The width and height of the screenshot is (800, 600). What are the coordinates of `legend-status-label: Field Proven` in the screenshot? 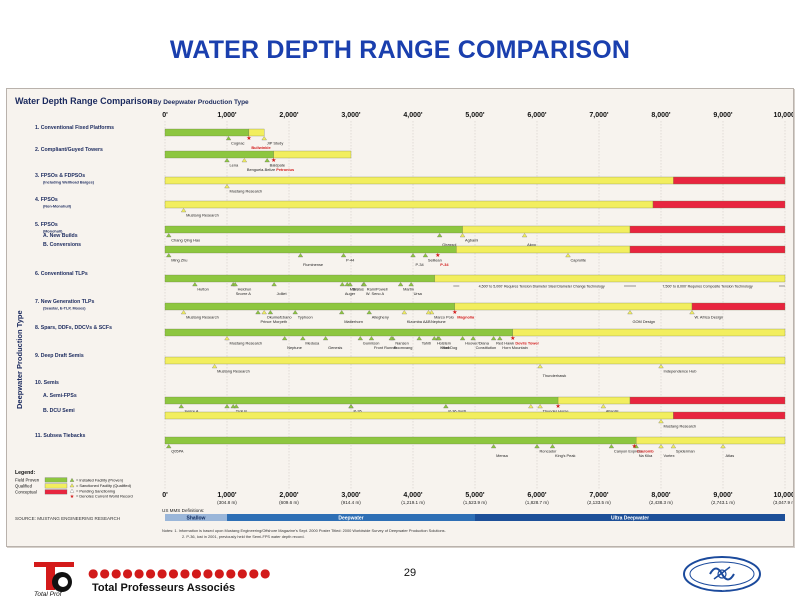 It's located at (27, 480).